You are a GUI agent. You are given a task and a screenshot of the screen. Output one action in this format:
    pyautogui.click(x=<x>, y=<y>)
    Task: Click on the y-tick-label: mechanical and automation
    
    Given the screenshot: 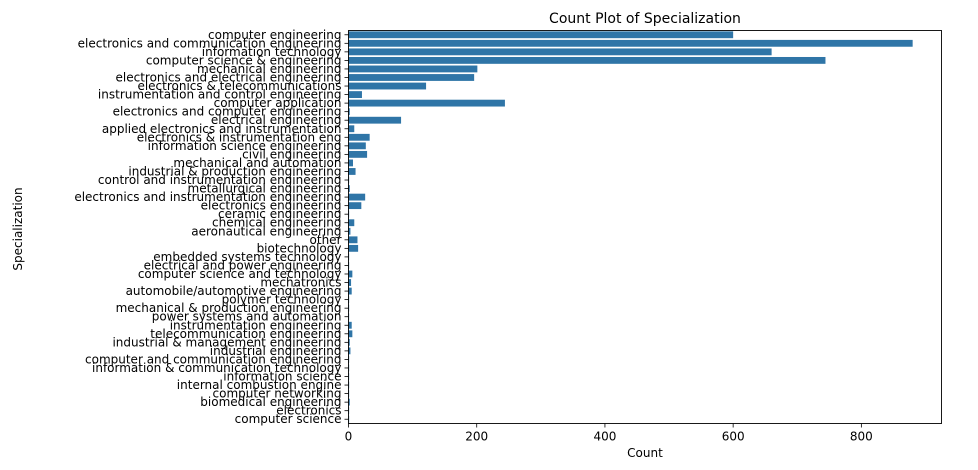 What is the action you would take?
    pyautogui.click(x=257, y=163)
    